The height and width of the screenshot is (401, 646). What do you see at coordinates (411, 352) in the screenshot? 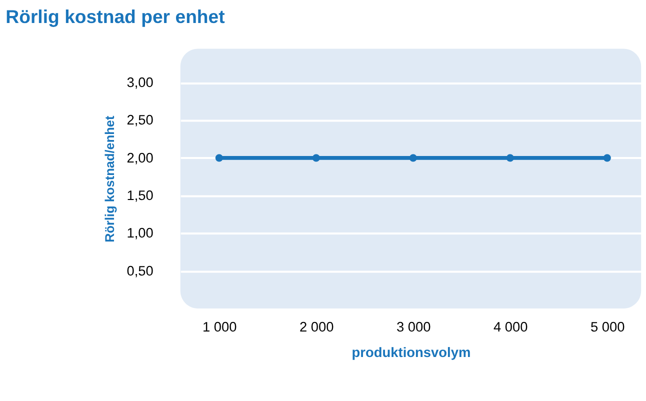
I see `x-axis-title: produktionsvolym` at bounding box center [411, 352].